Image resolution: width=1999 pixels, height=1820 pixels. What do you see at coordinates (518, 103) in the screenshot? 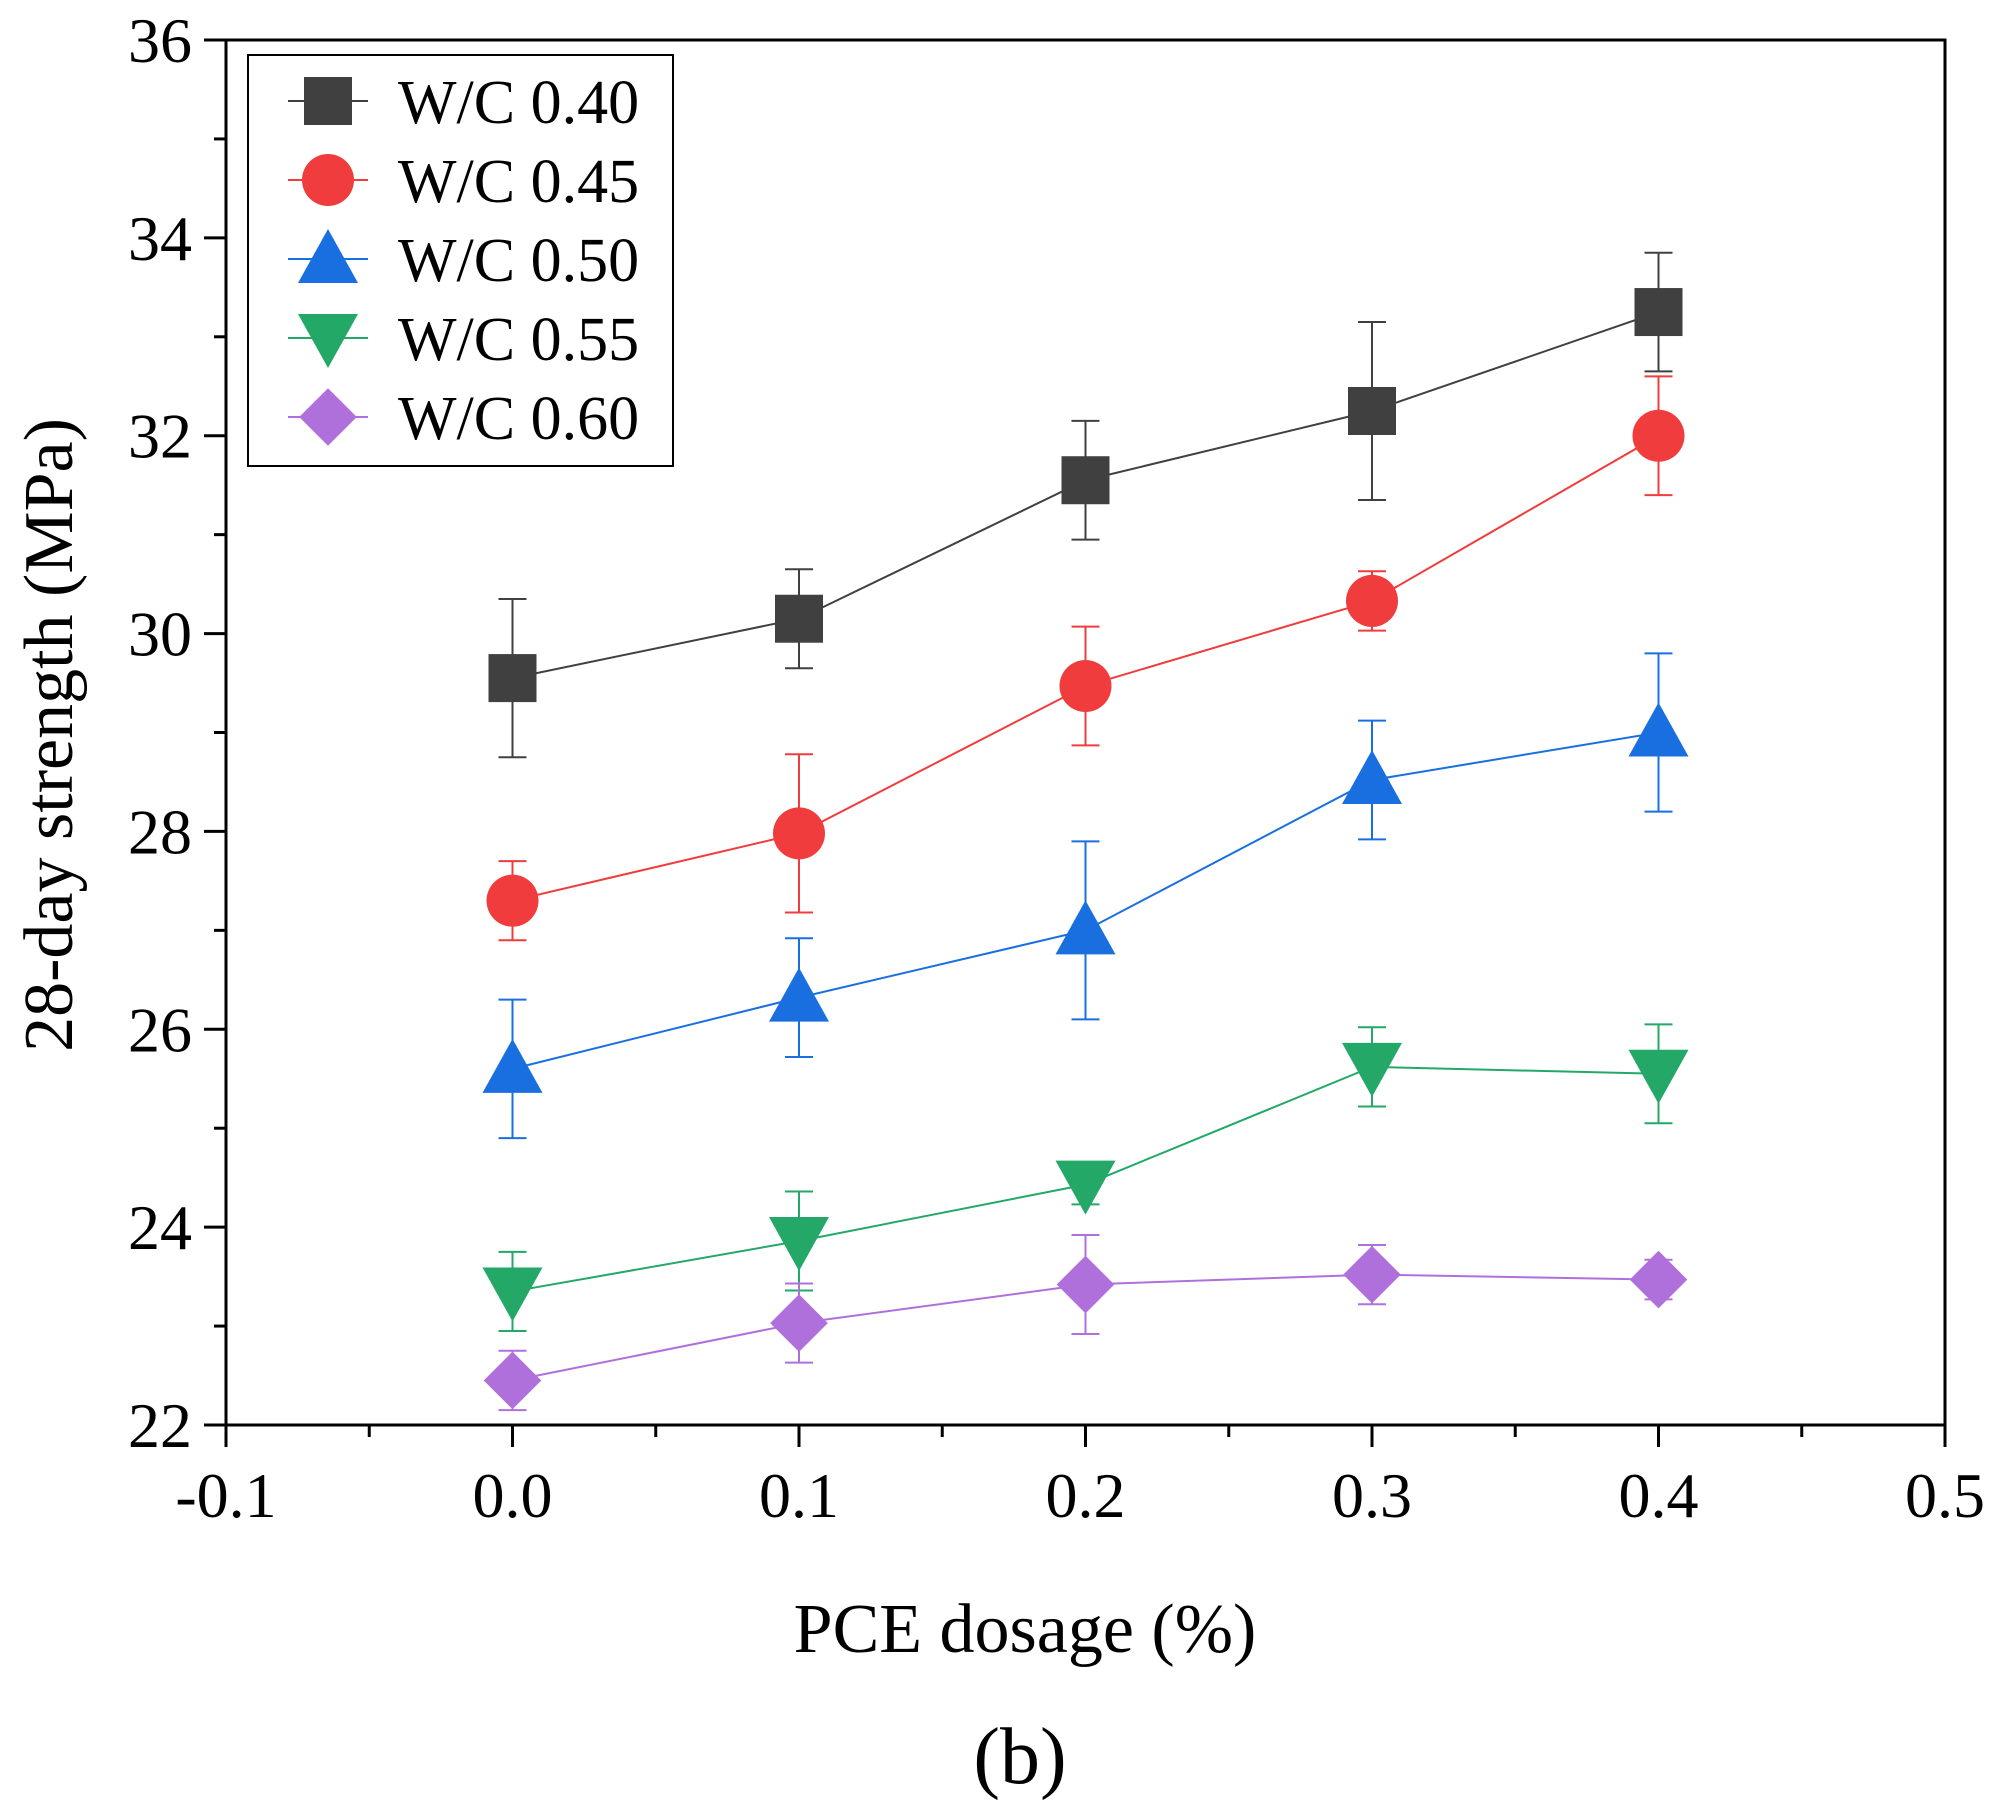
I see `legend-label: W/C 0.40` at bounding box center [518, 103].